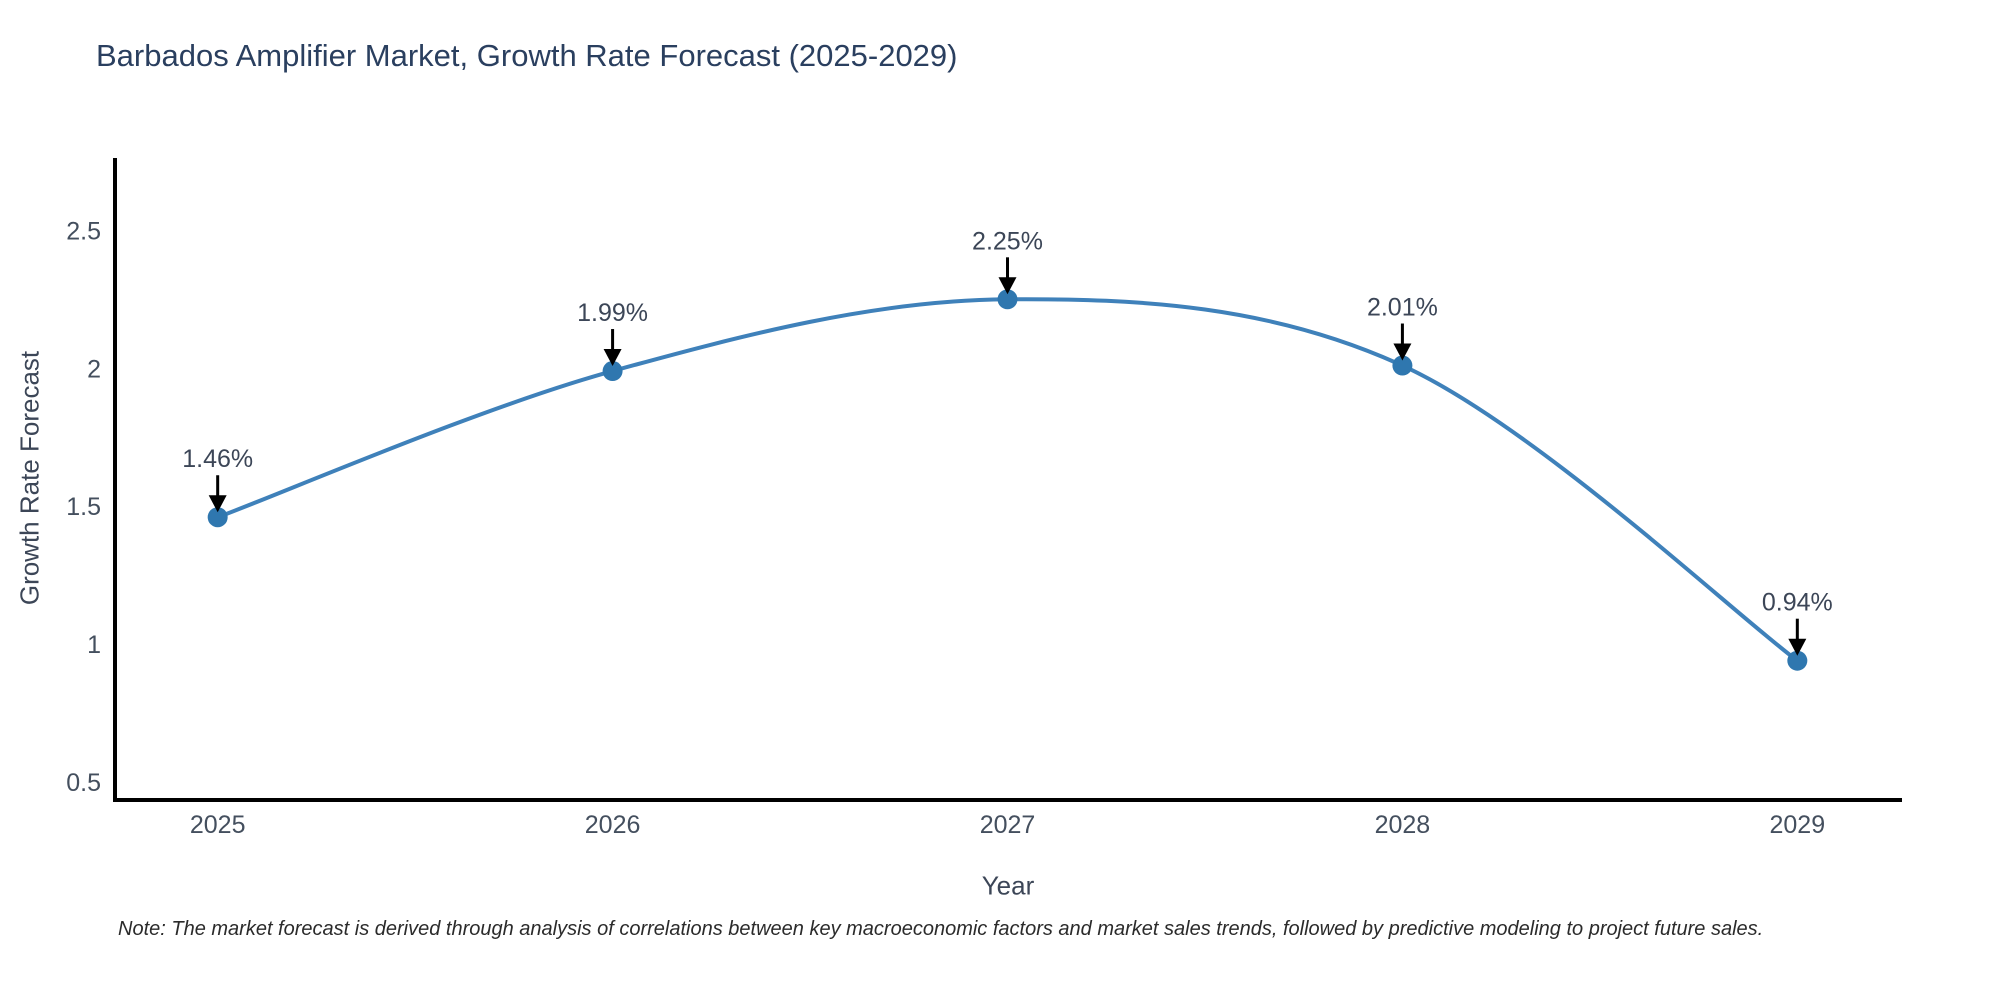 This screenshot has width=2000, height=1000. What do you see at coordinates (1008, 825) in the screenshot?
I see `x-tick-label: 2027` at bounding box center [1008, 825].